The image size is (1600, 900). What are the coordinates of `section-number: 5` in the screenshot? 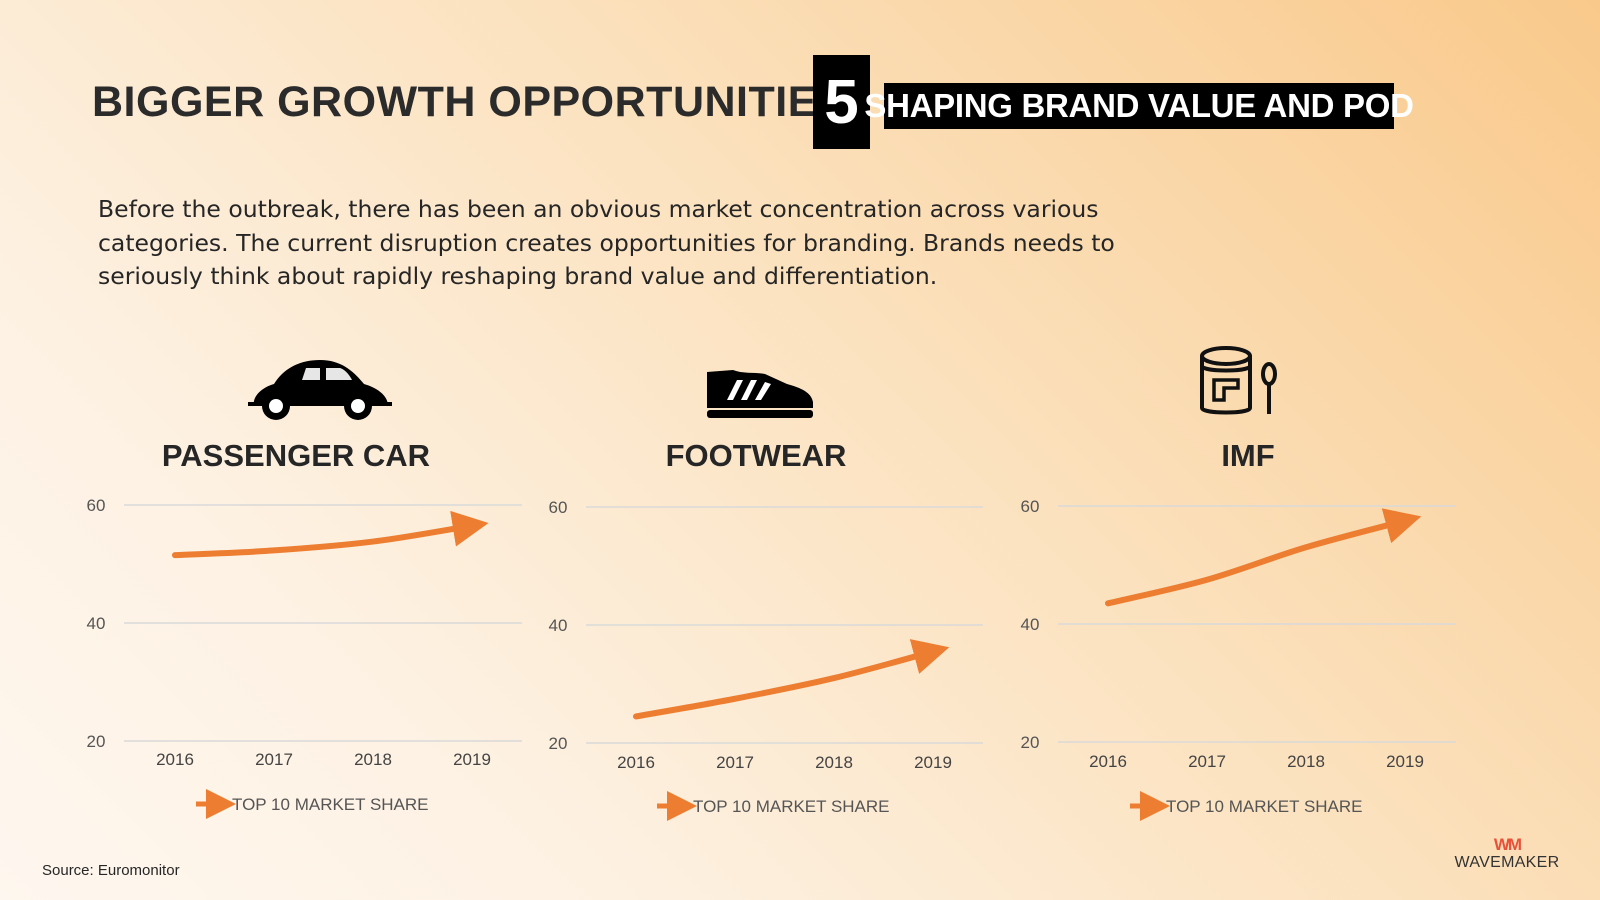 It's located at (841, 102).